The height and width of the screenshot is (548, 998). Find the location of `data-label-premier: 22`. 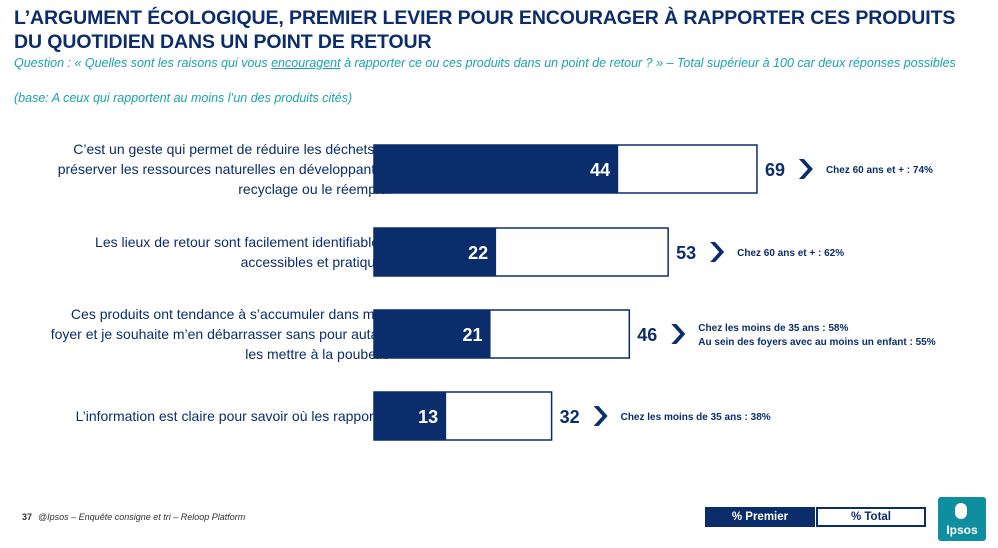

data-label-premier: 22 is located at coordinates (478, 253).